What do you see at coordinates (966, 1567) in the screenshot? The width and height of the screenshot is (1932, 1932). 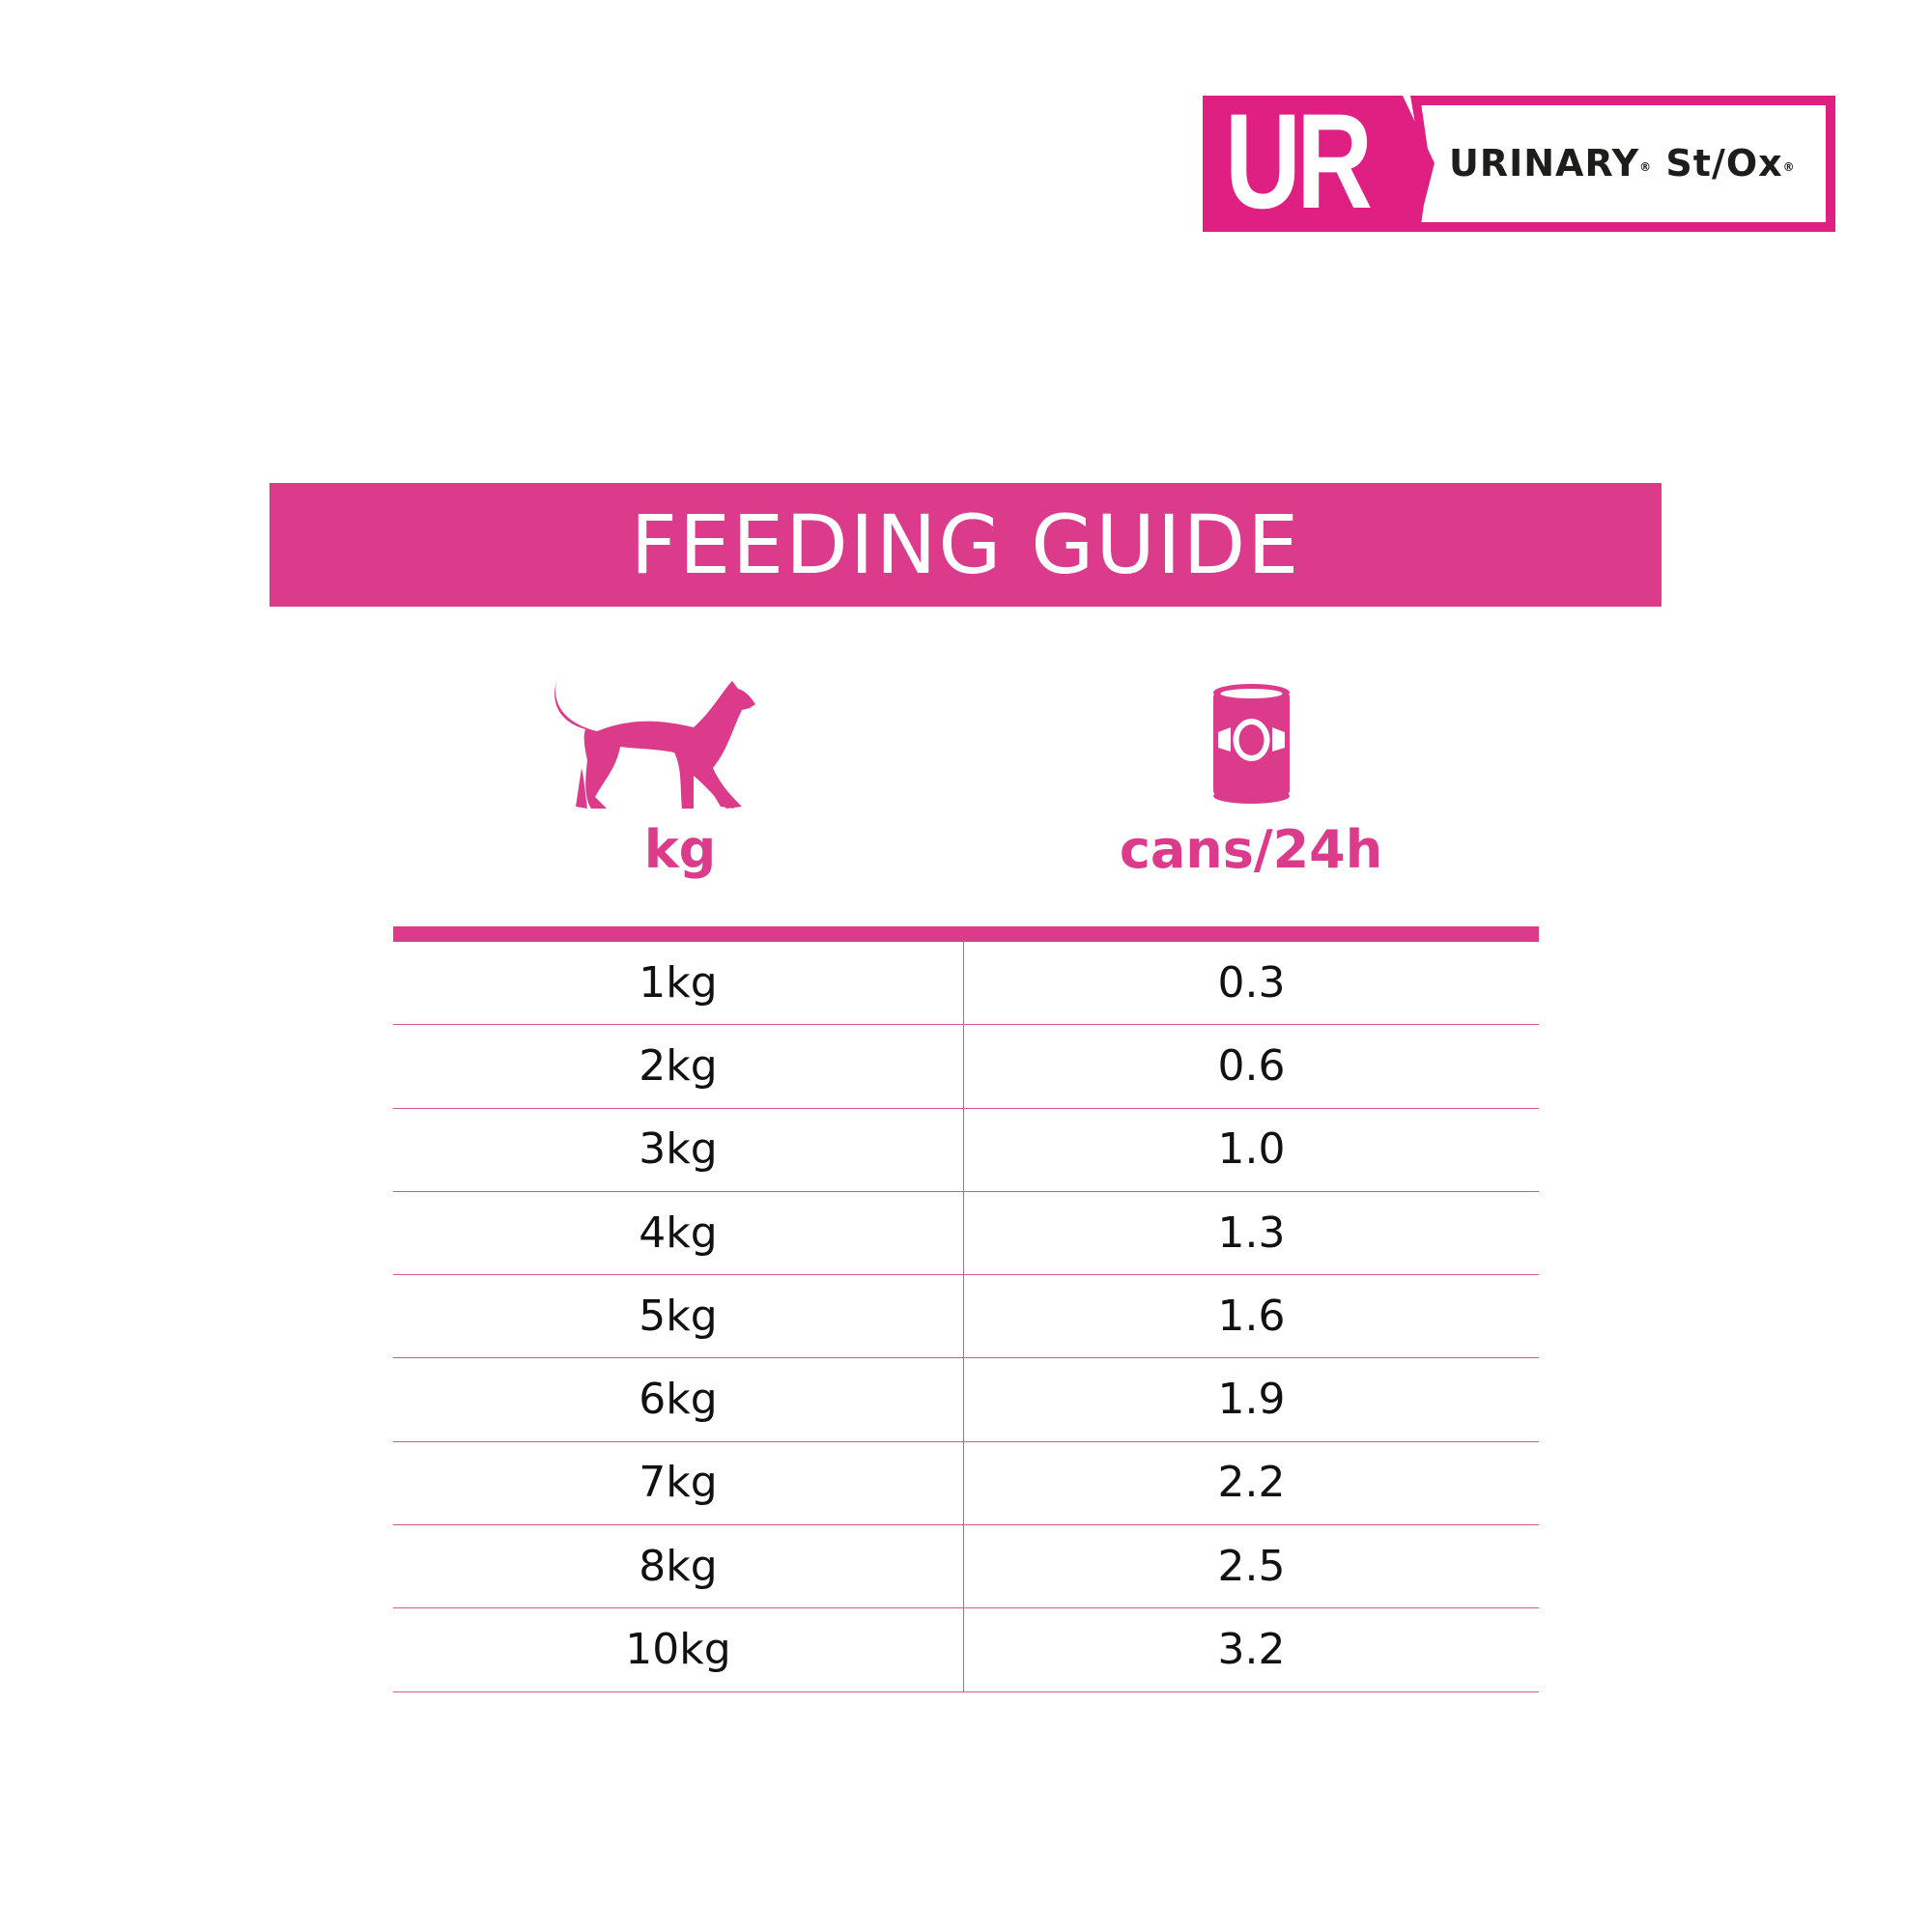 I see `table-row: 8kg 2.5` at bounding box center [966, 1567].